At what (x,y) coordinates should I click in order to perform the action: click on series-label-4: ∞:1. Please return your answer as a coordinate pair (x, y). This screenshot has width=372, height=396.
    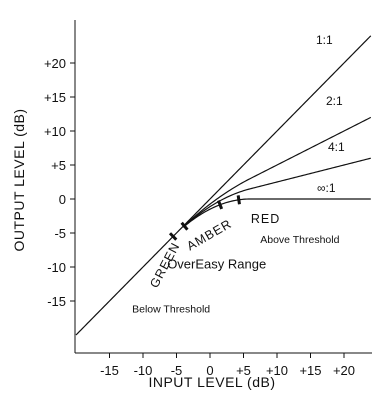
    Looking at the image, I should click on (326, 188).